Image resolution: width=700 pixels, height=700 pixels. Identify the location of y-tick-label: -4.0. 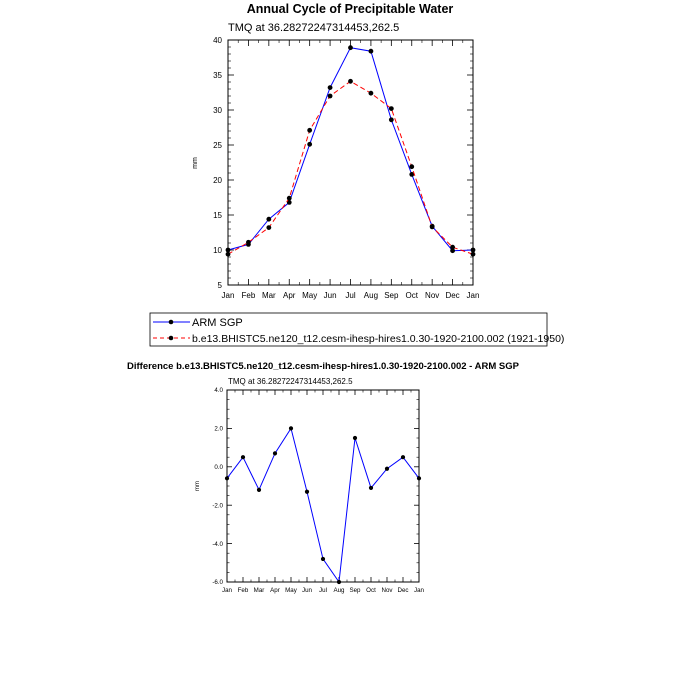
(217, 544).